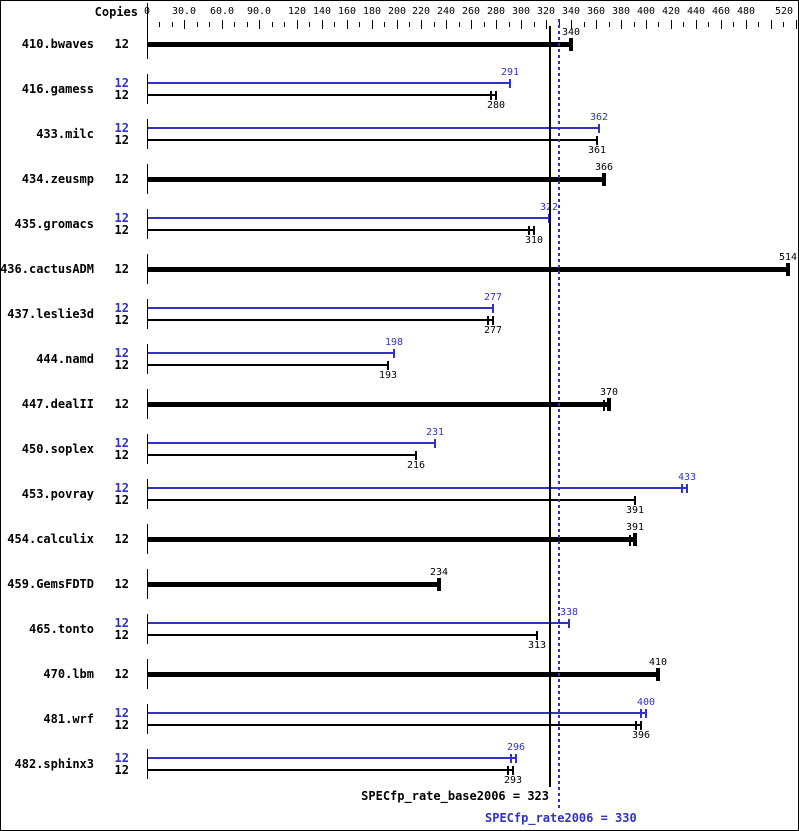 This screenshot has height=831, width=799. I want to click on base-summary-label: SPECfp_rate_base2006 = 323, so click(455, 796).